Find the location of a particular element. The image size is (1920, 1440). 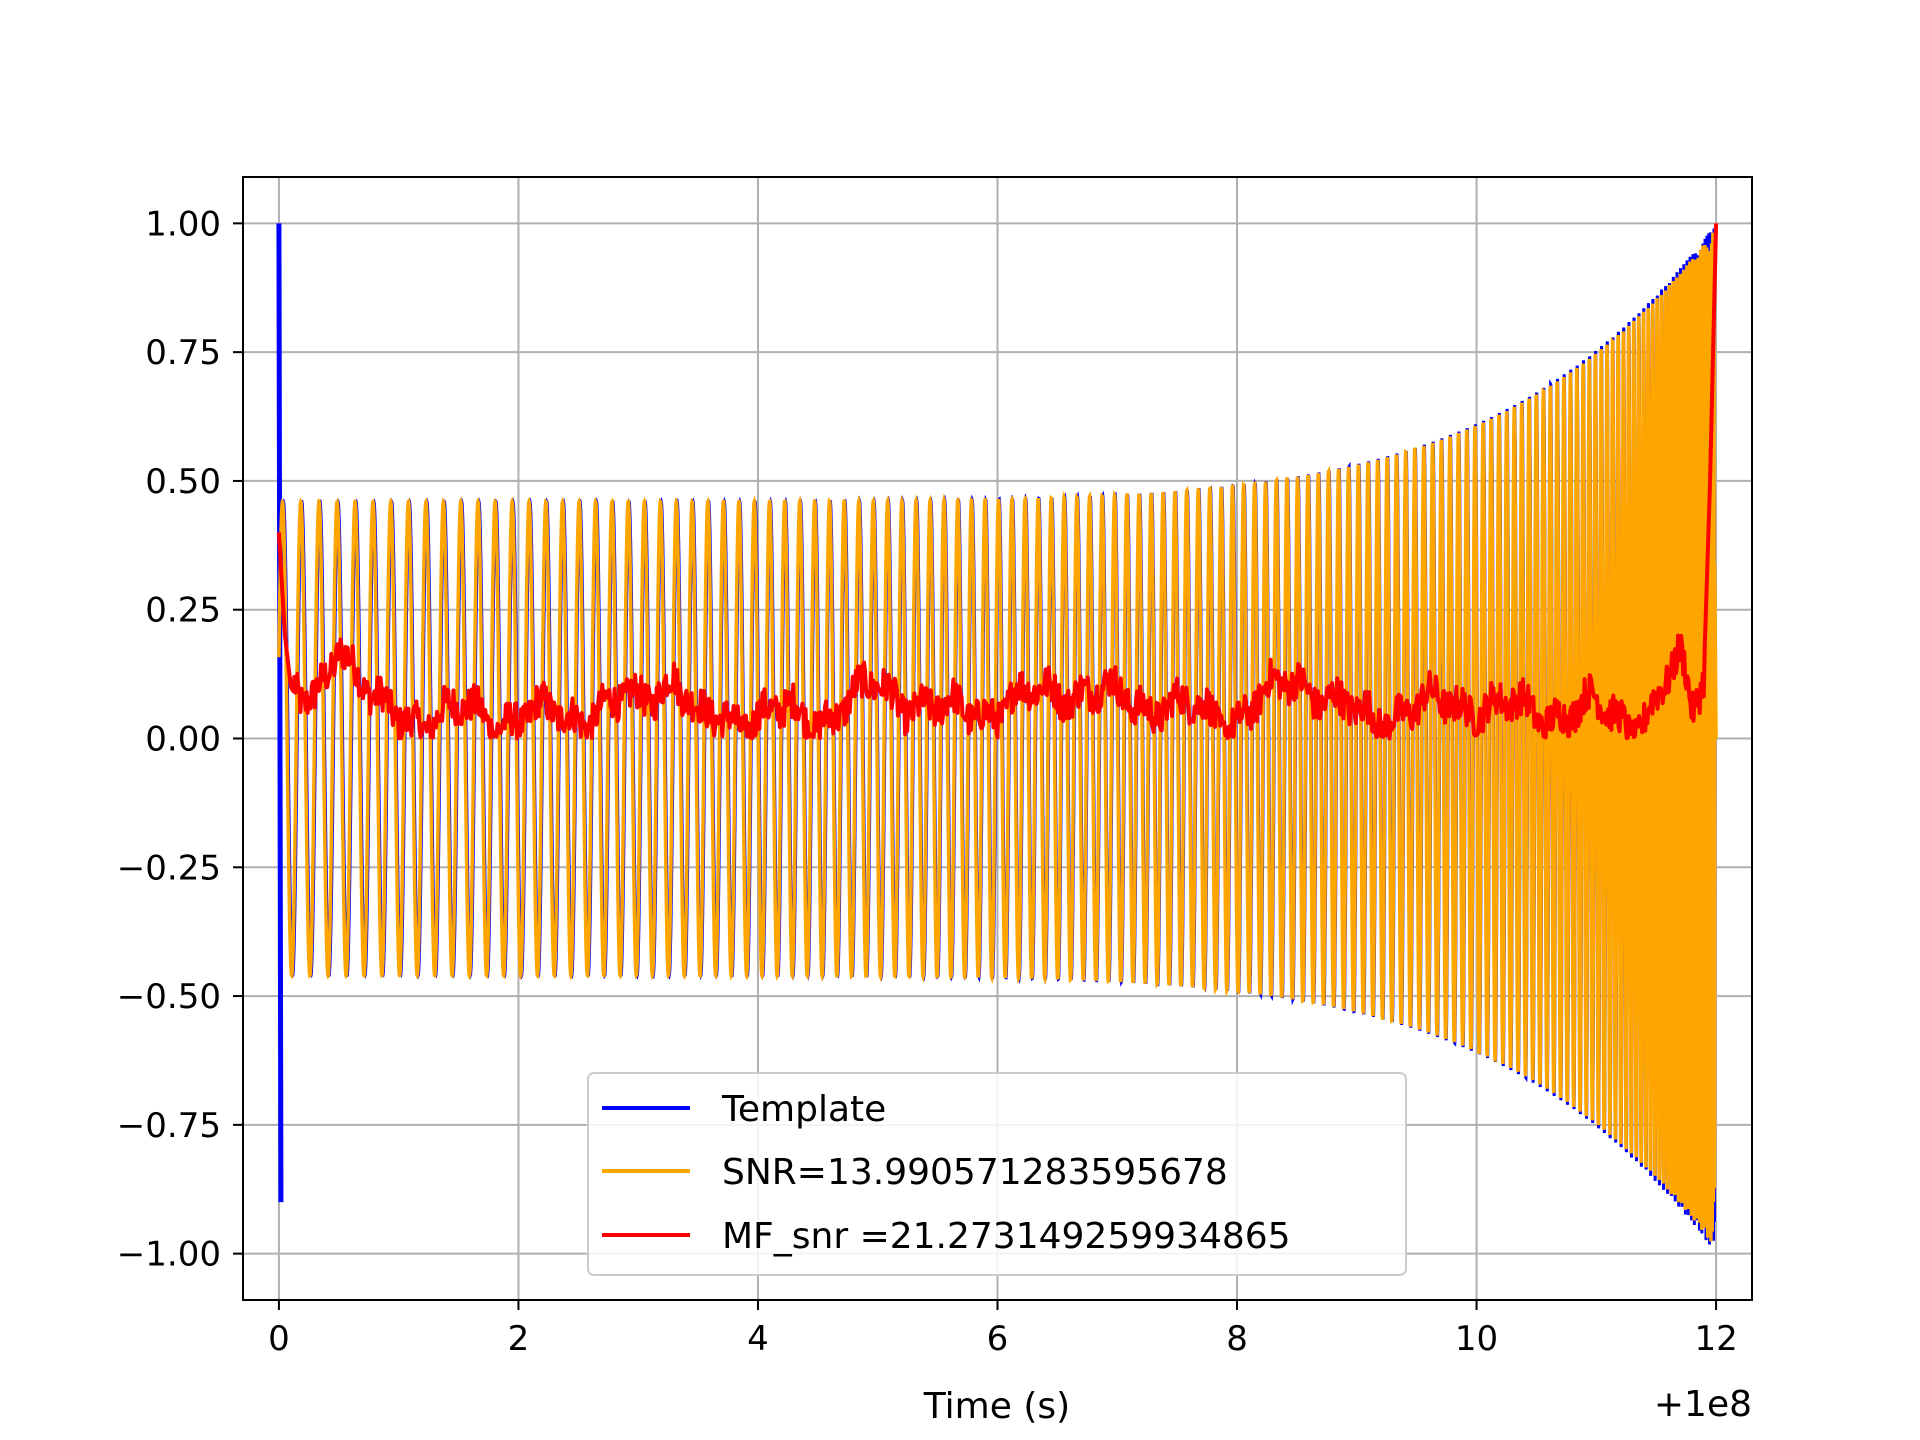

legend-label-snr: SNR=13.990571283595678 is located at coordinates (975, 1172).